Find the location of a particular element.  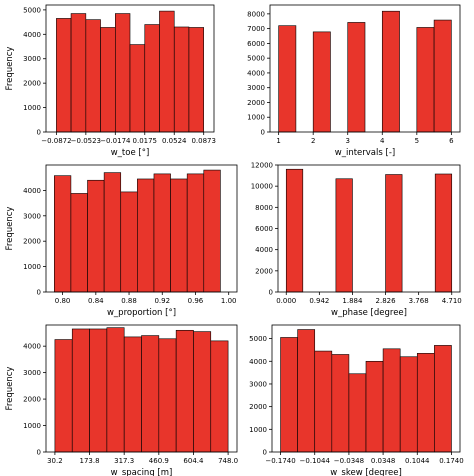

x-tick-label: −0.1044 is located at coordinates (315, 461).